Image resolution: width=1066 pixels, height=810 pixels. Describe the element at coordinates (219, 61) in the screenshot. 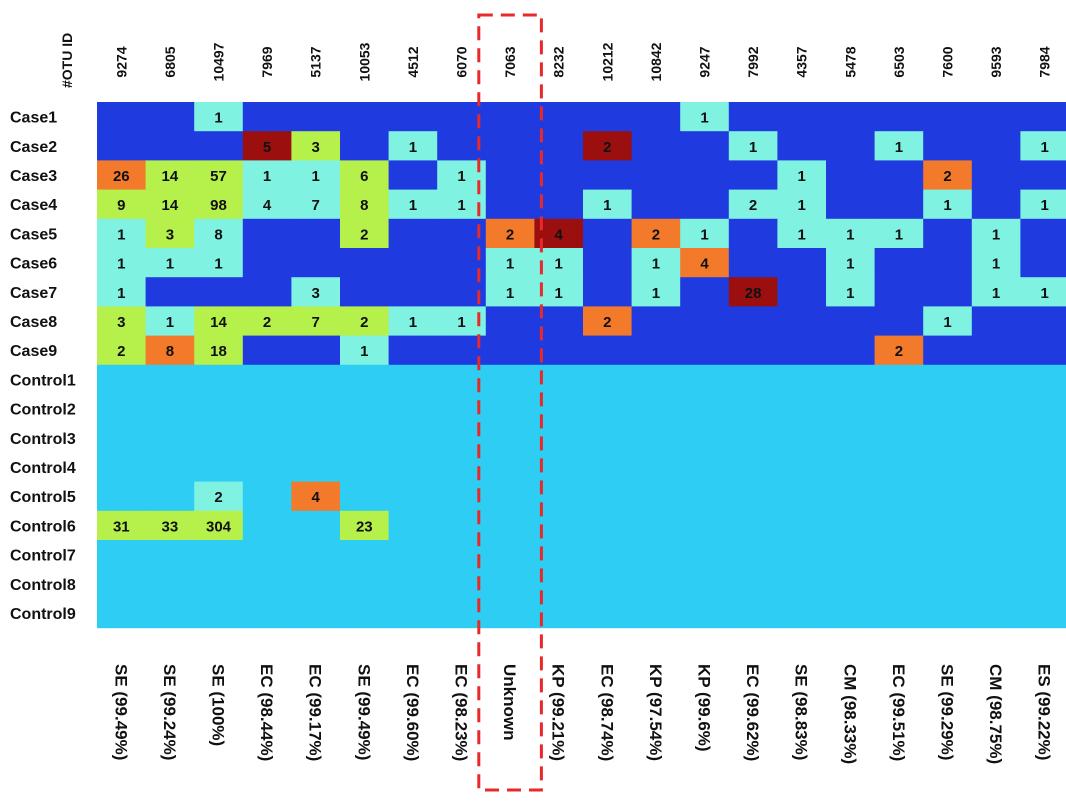

I see `otu-id-label: 10497` at that location.